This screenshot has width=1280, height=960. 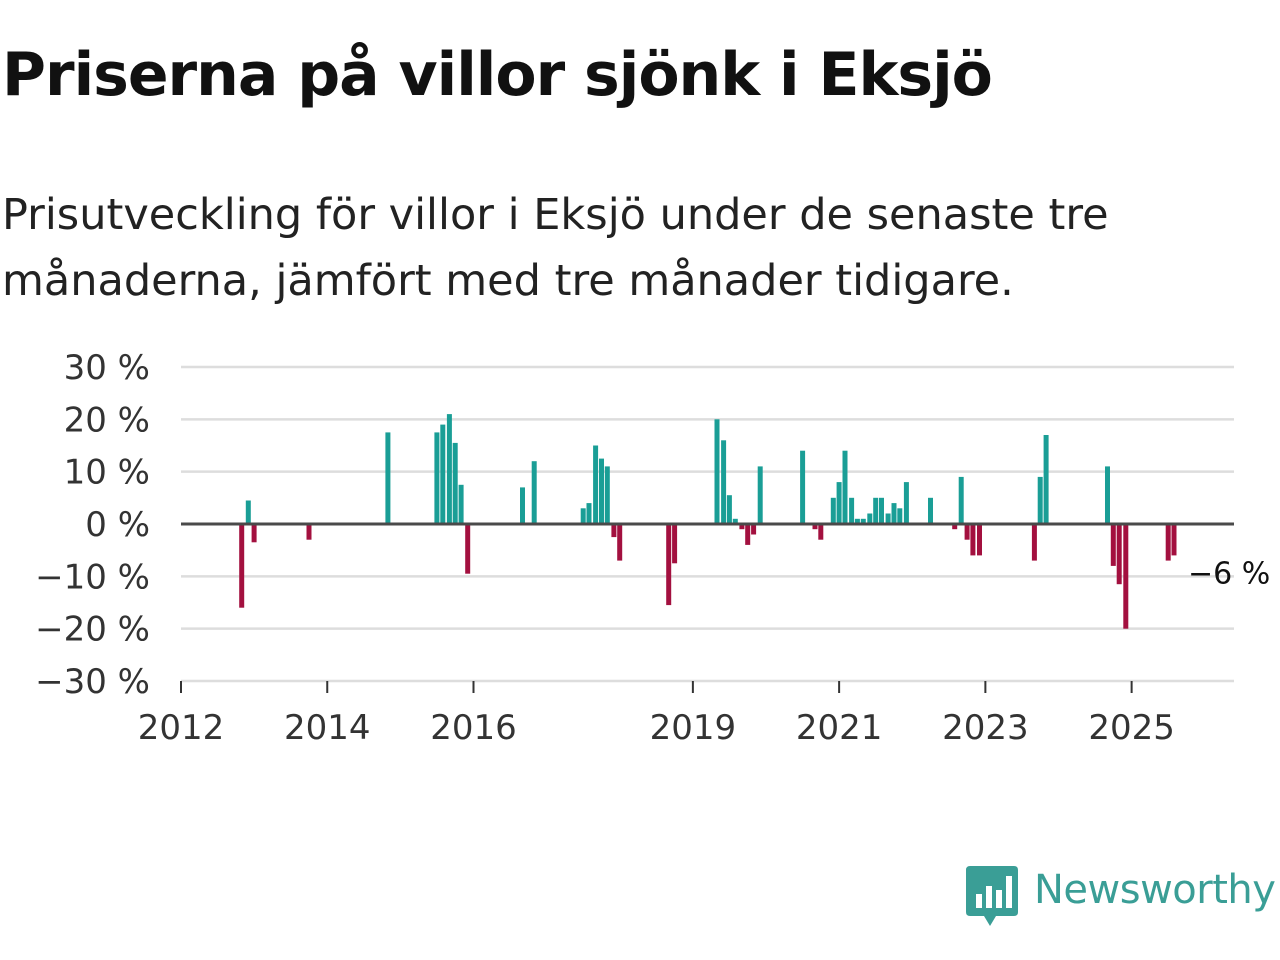 I want to click on y-axis-ticks: 30 % 20 % 10 % 0 % −10 % −20 % −30 %, so click(x=92, y=525).